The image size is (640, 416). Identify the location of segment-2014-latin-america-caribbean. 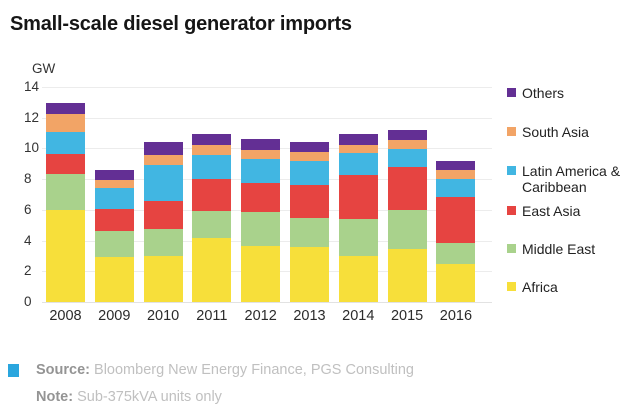
(358, 164).